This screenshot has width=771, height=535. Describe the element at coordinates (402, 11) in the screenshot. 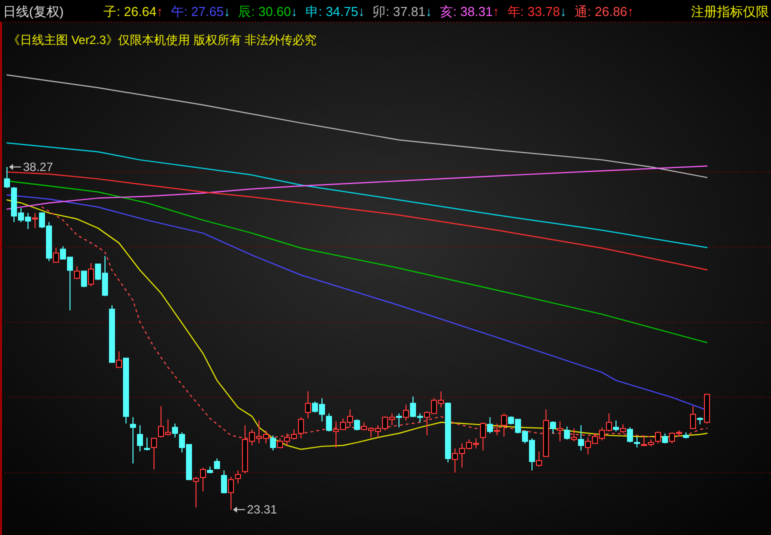

I see `text: 卯: 37.81↓` at that location.